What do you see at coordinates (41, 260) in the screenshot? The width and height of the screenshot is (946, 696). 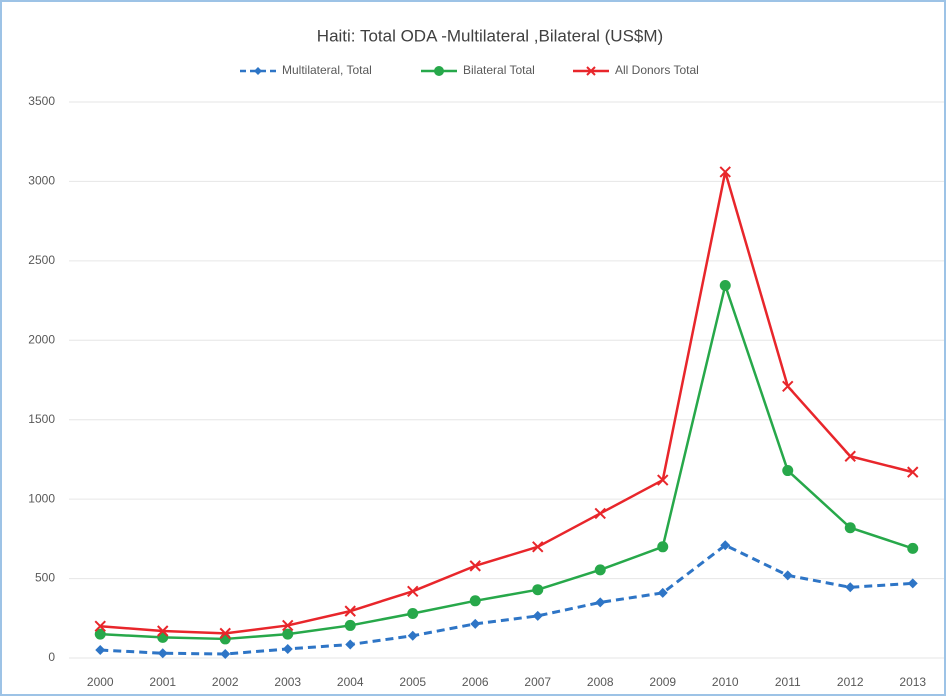 I see `y-tick-label: 2500` at bounding box center [41, 260].